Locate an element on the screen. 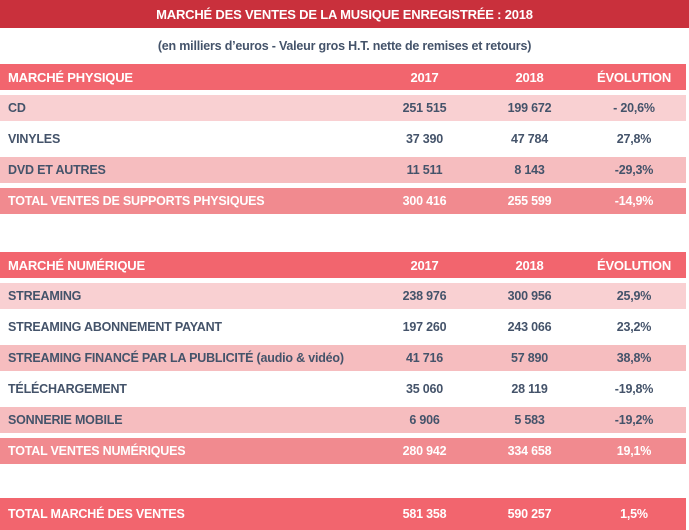 This screenshot has height=530, width=689. value-evolution: 38,8% is located at coordinates (634, 358).